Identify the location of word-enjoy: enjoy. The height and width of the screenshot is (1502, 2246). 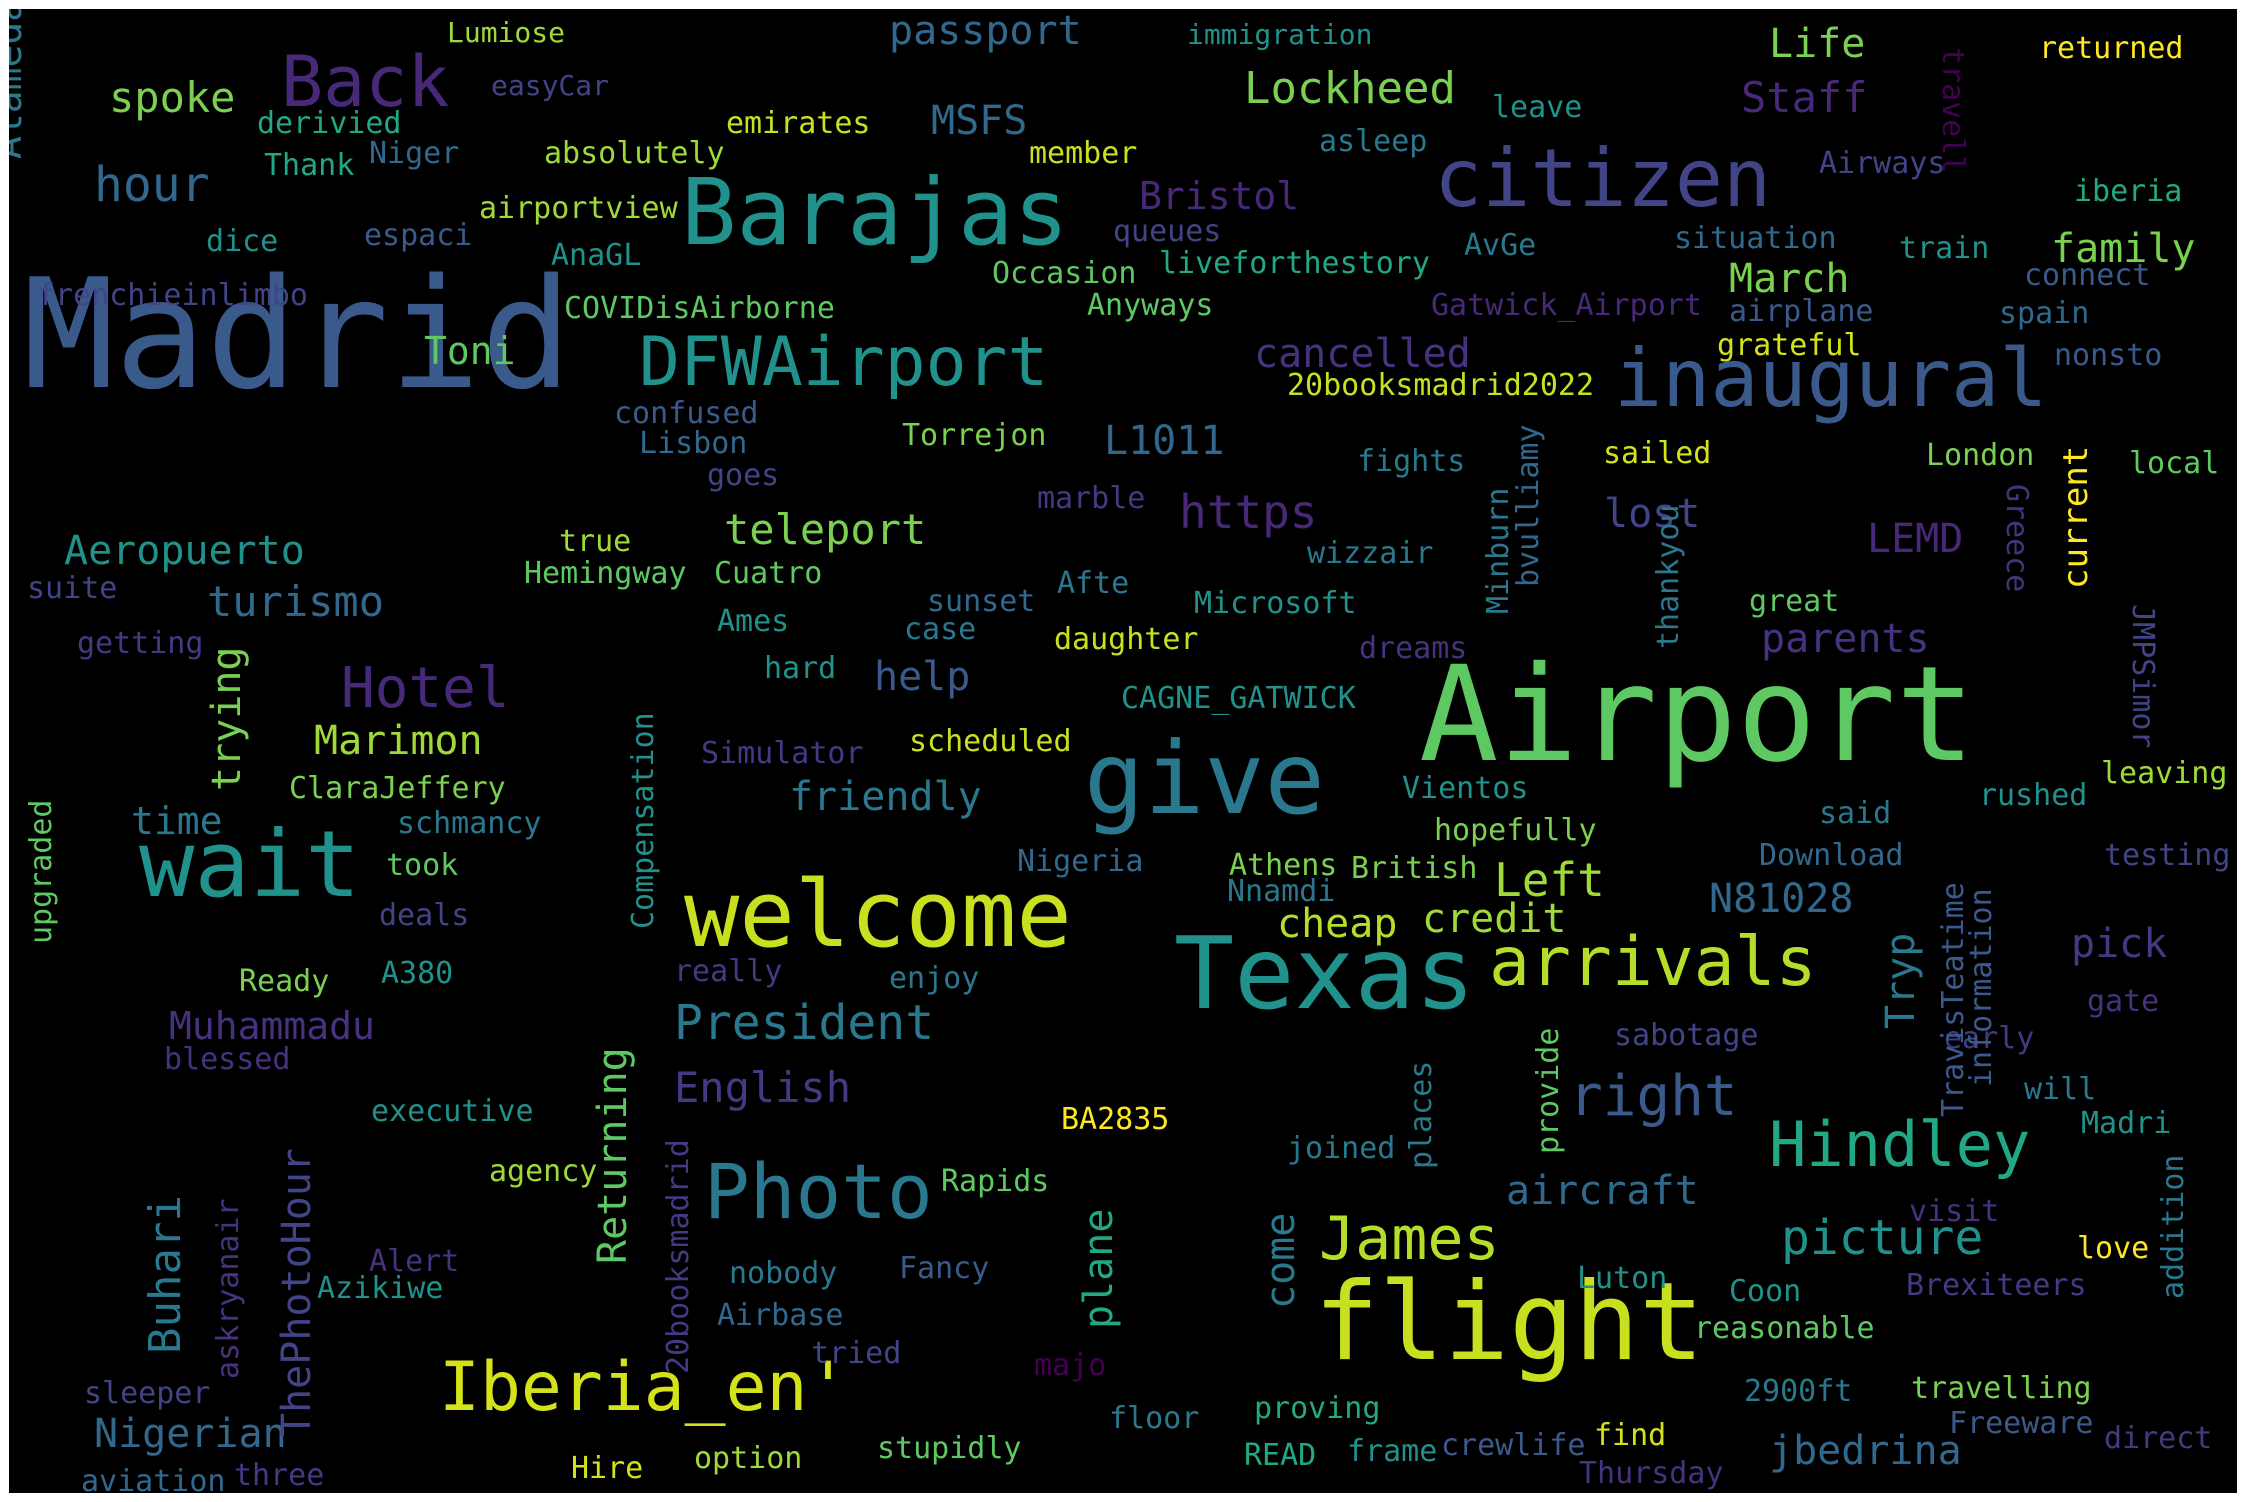
(934, 978).